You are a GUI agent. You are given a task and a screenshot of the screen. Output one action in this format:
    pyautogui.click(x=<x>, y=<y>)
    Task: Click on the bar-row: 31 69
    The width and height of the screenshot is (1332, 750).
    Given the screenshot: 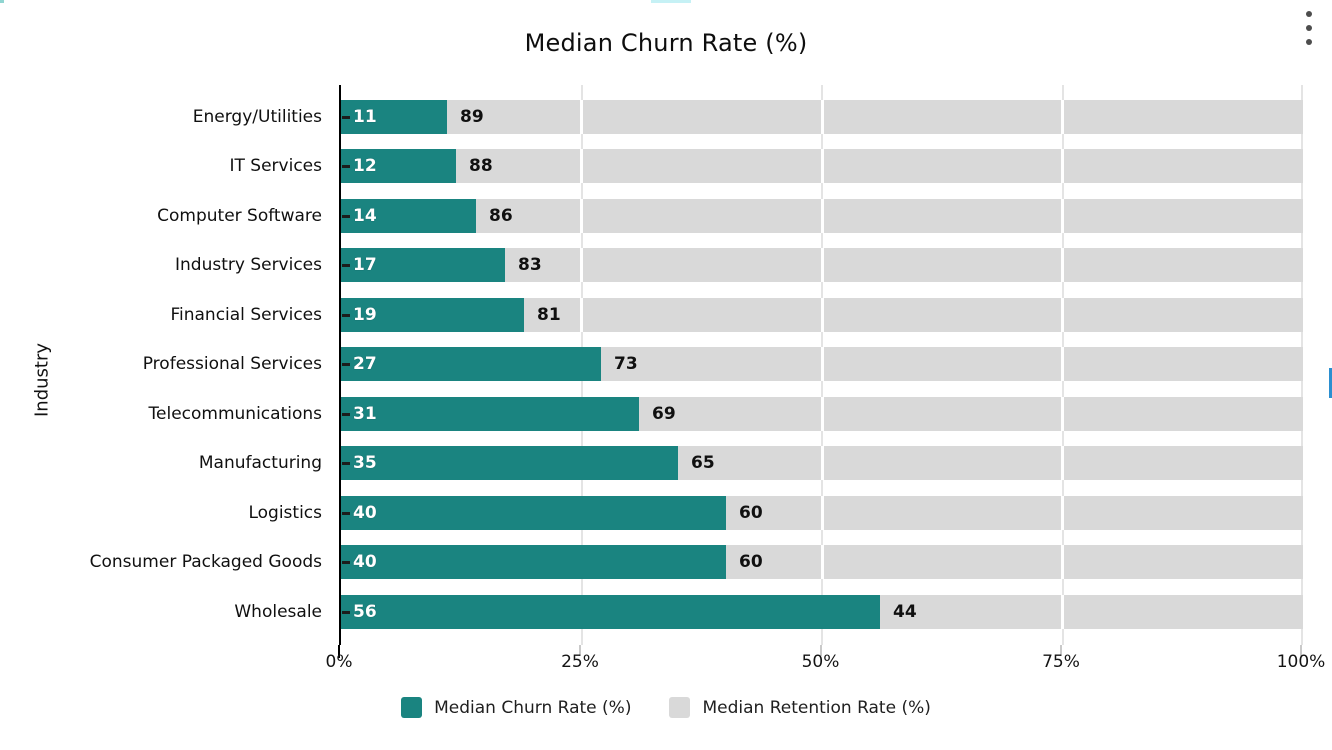 What is the action you would take?
    pyautogui.click(x=822, y=413)
    